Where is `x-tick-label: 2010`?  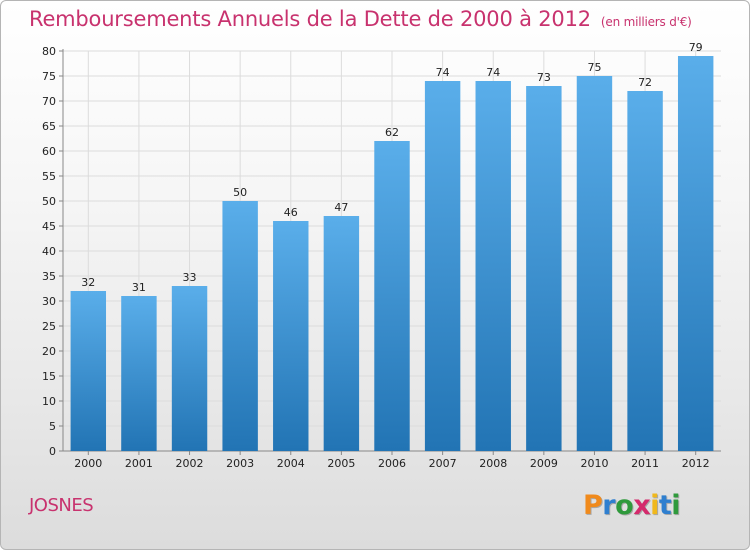 x-tick-label: 2010 is located at coordinates (594, 463).